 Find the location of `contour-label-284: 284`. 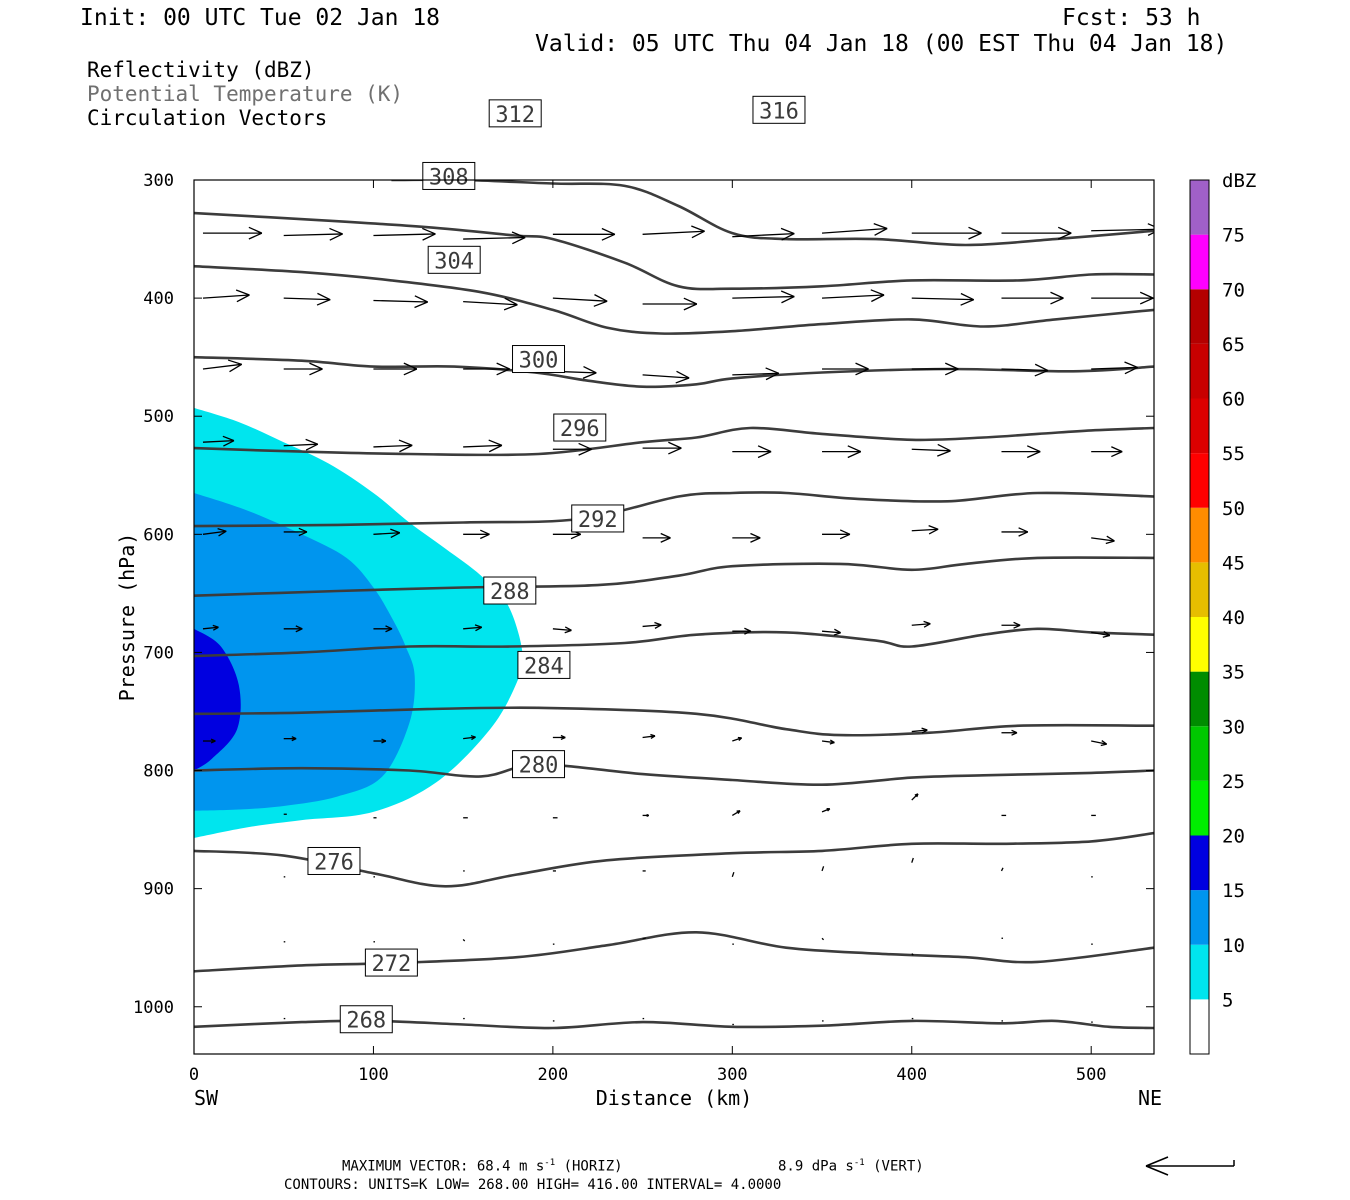

contour-label-284: 284 is located at coordinates (544, 666).